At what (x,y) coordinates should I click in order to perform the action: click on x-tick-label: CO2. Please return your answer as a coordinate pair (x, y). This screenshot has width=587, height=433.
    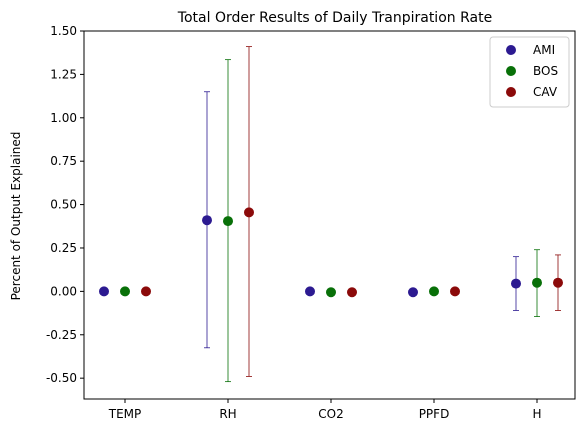
    Looking at the image, I should click on (330, 414).